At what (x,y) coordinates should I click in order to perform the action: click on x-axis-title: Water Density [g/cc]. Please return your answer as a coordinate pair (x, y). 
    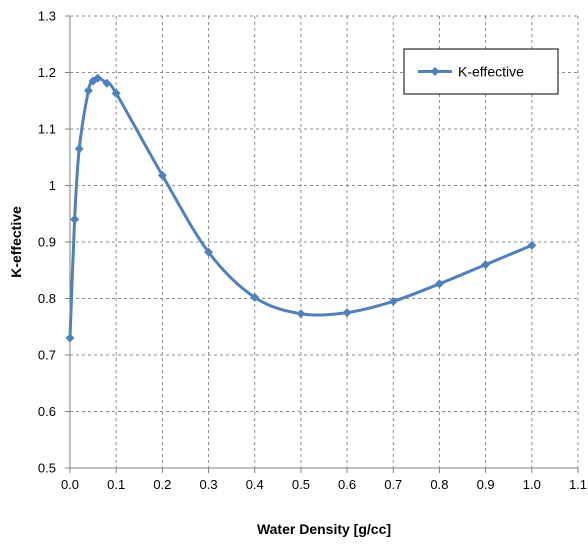
    Looking at the image, I should click on (324, 529).